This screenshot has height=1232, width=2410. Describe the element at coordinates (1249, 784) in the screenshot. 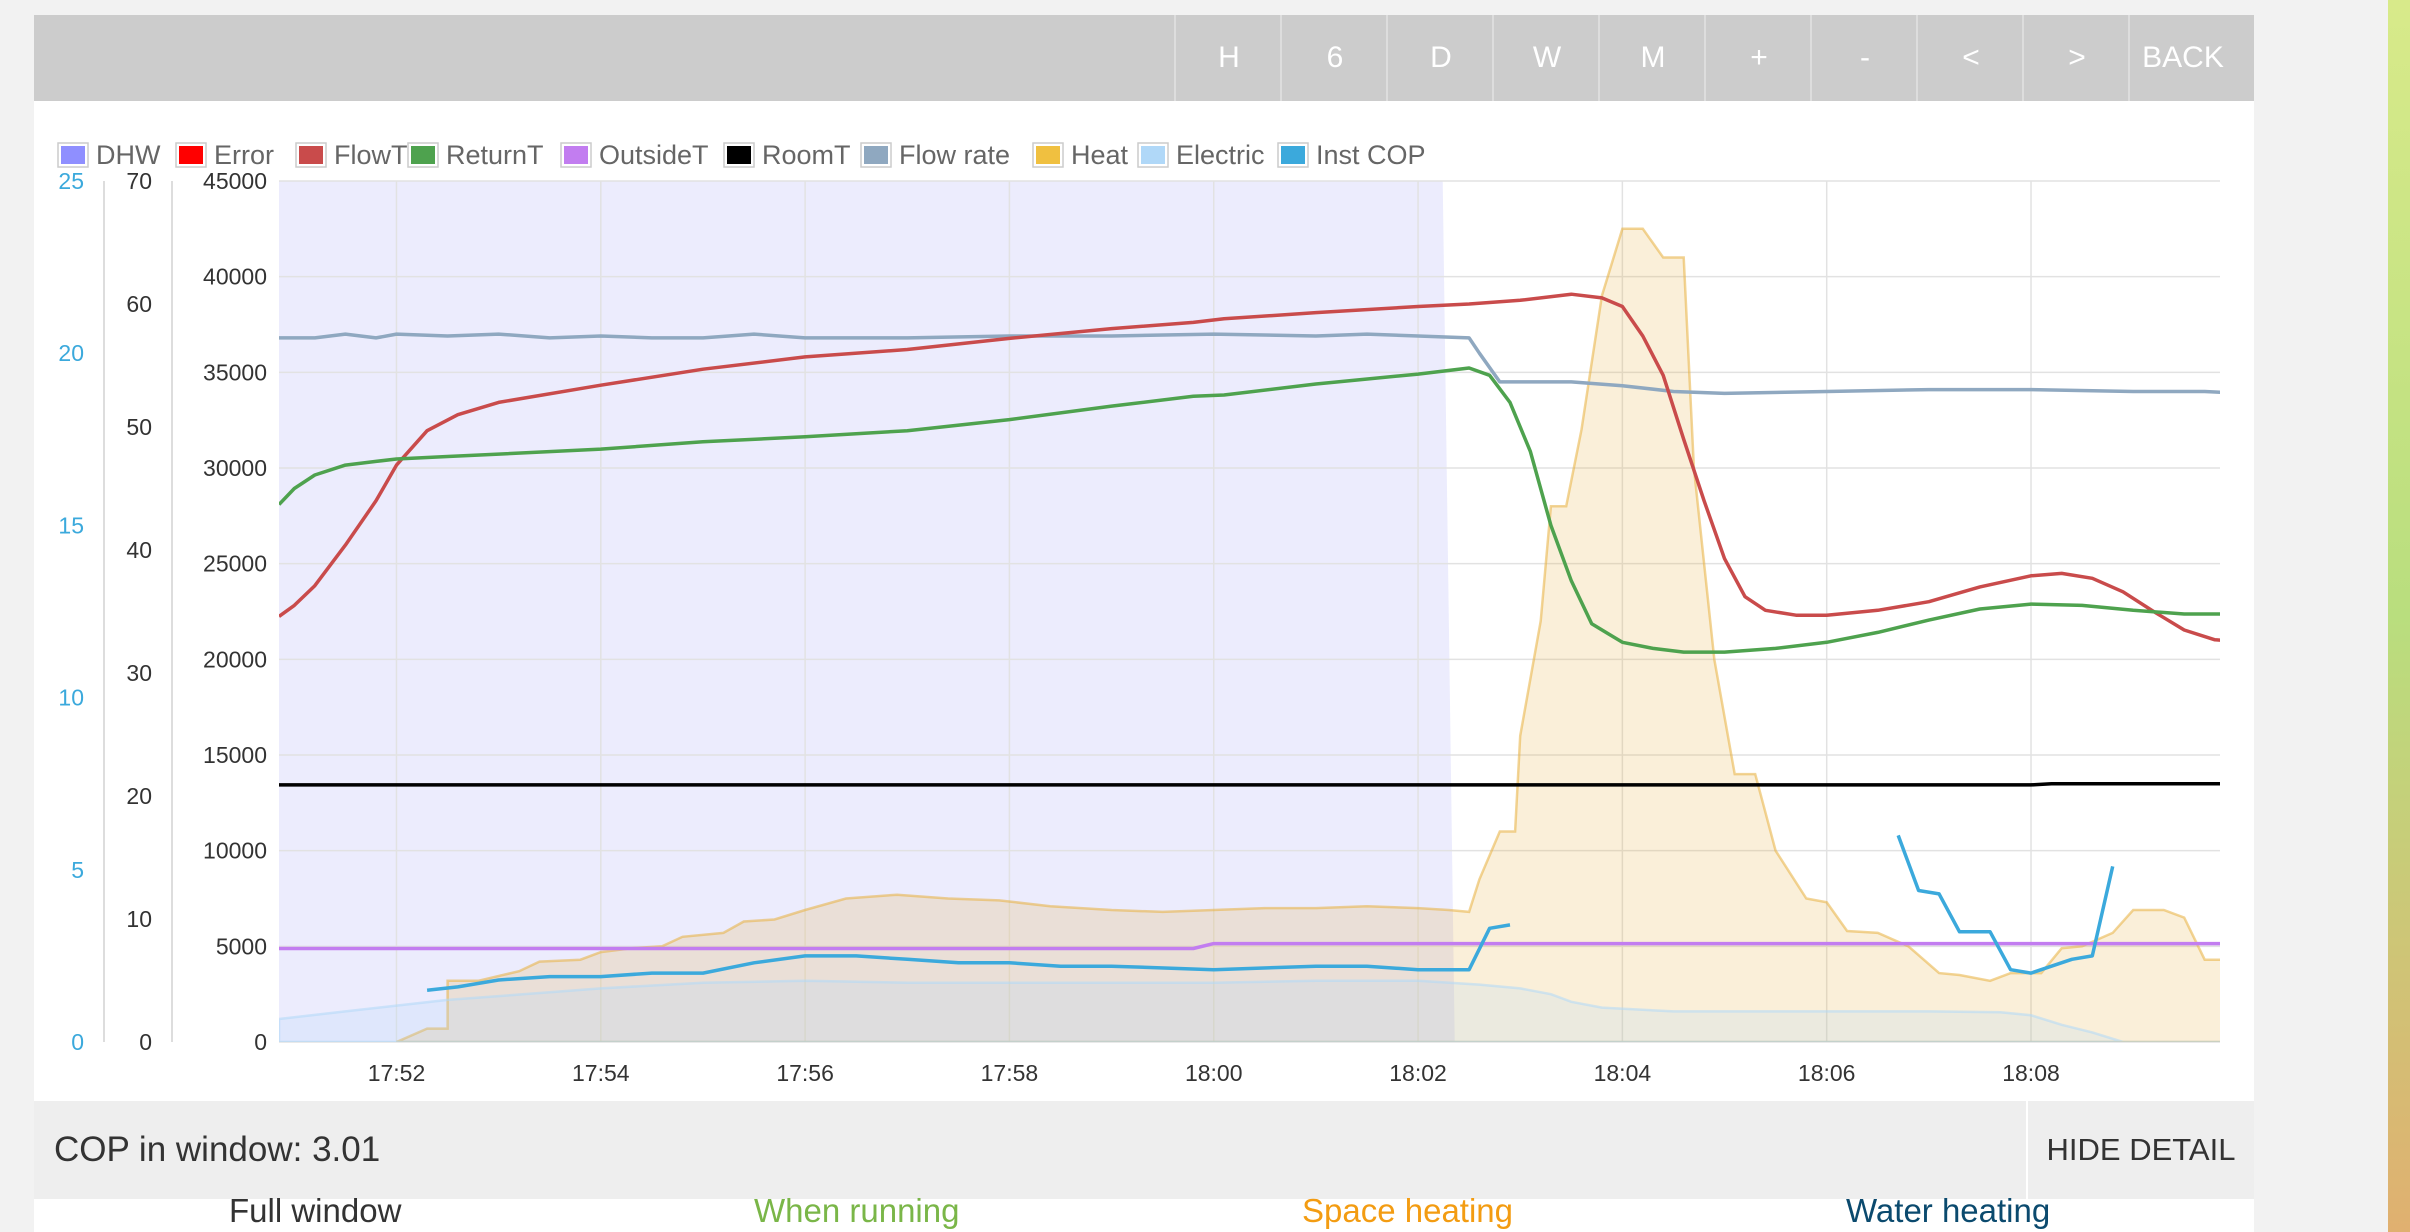

I see `series-roomt` at that location.